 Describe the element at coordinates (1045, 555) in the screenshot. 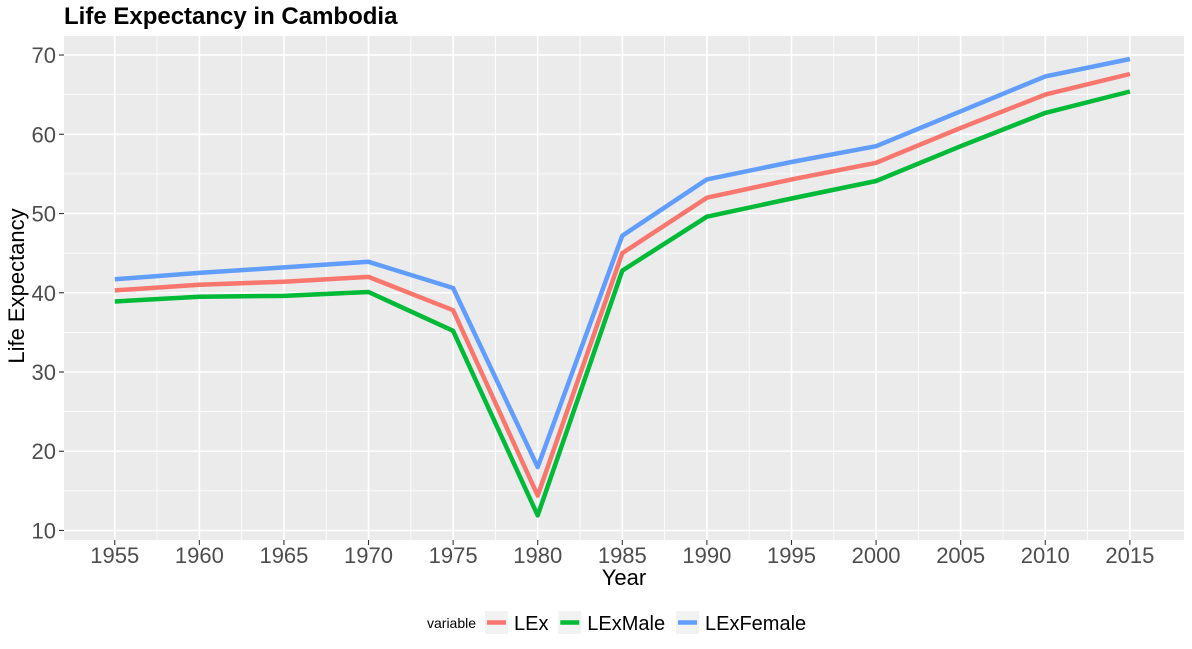

I see `x-tick-label: 2010` at that location.